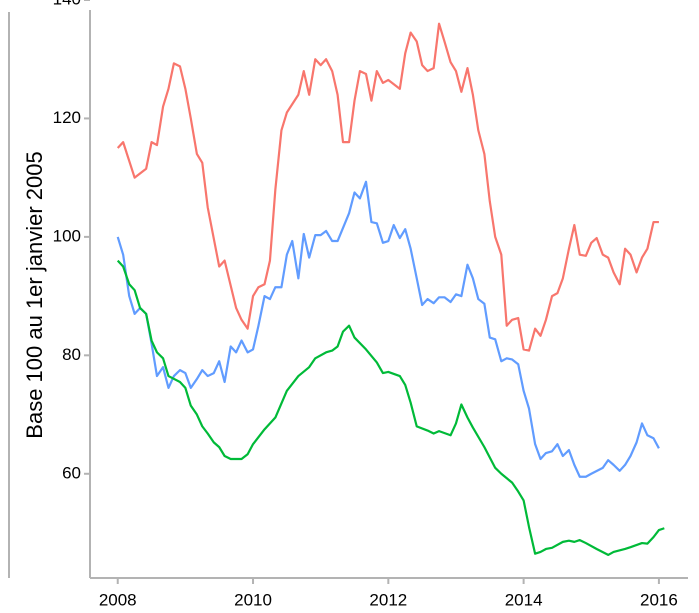 This screenshot has height=613, width=699. I want to click on y-tick-label: 140, so click(67, 4).